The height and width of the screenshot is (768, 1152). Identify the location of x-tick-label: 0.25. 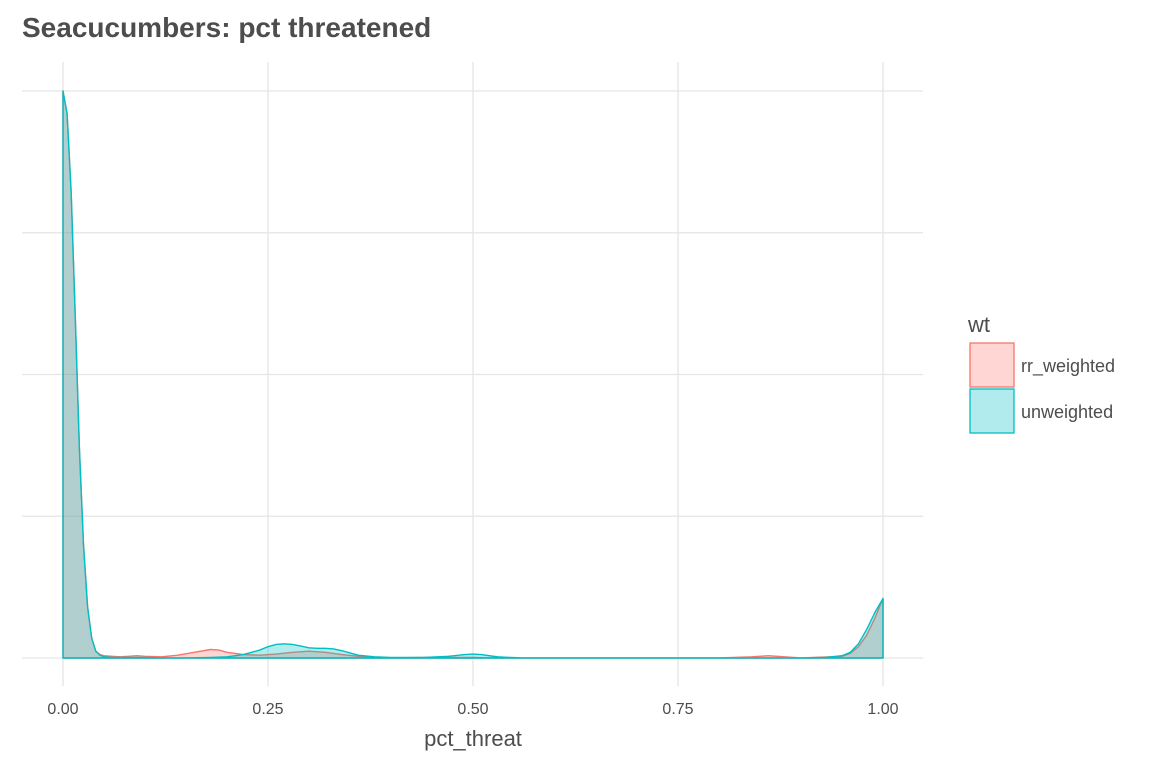
(267, 709).